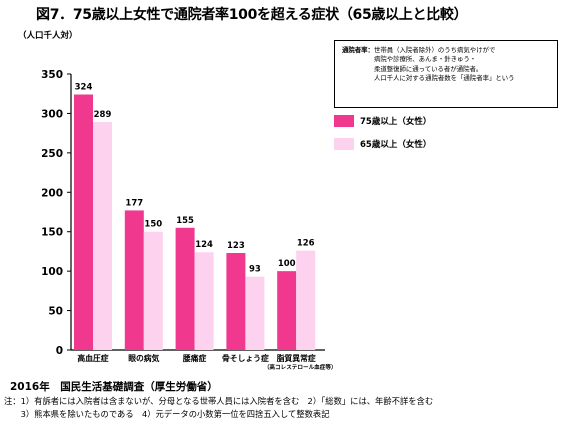  I want to click on y-axis-label: （人口千人対）, so click(48, 36).